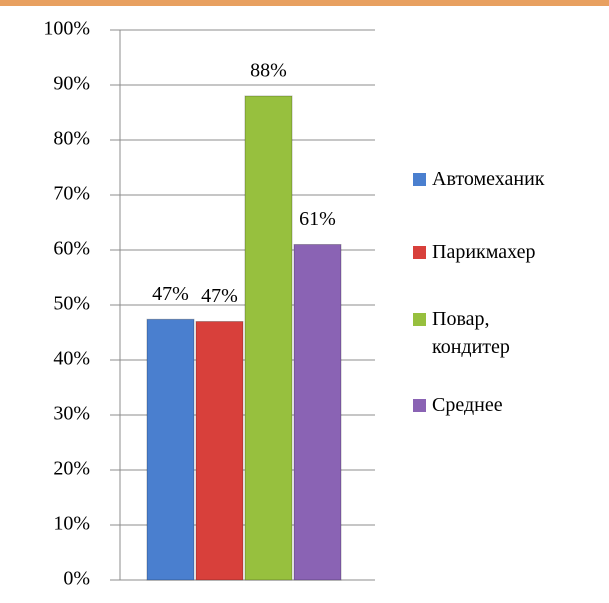  What do you see at coordinates (71, 194) in the screenshot?
I see `y-tick-label: 70%` at bounding box center [71, 194].